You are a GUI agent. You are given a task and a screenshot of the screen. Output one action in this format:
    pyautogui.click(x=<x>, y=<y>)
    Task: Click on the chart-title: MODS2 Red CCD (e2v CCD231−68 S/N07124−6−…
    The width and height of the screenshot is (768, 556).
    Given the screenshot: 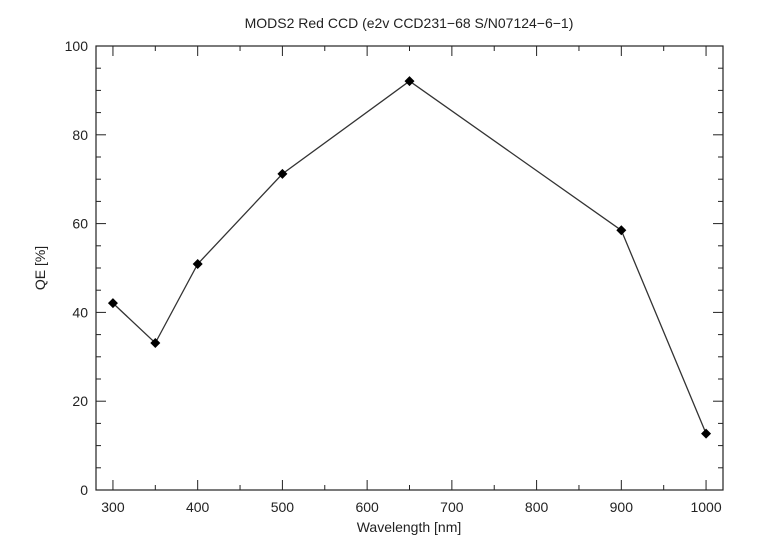 What is the action you would take?
    pyautogui.click(x=409, y=23)
    